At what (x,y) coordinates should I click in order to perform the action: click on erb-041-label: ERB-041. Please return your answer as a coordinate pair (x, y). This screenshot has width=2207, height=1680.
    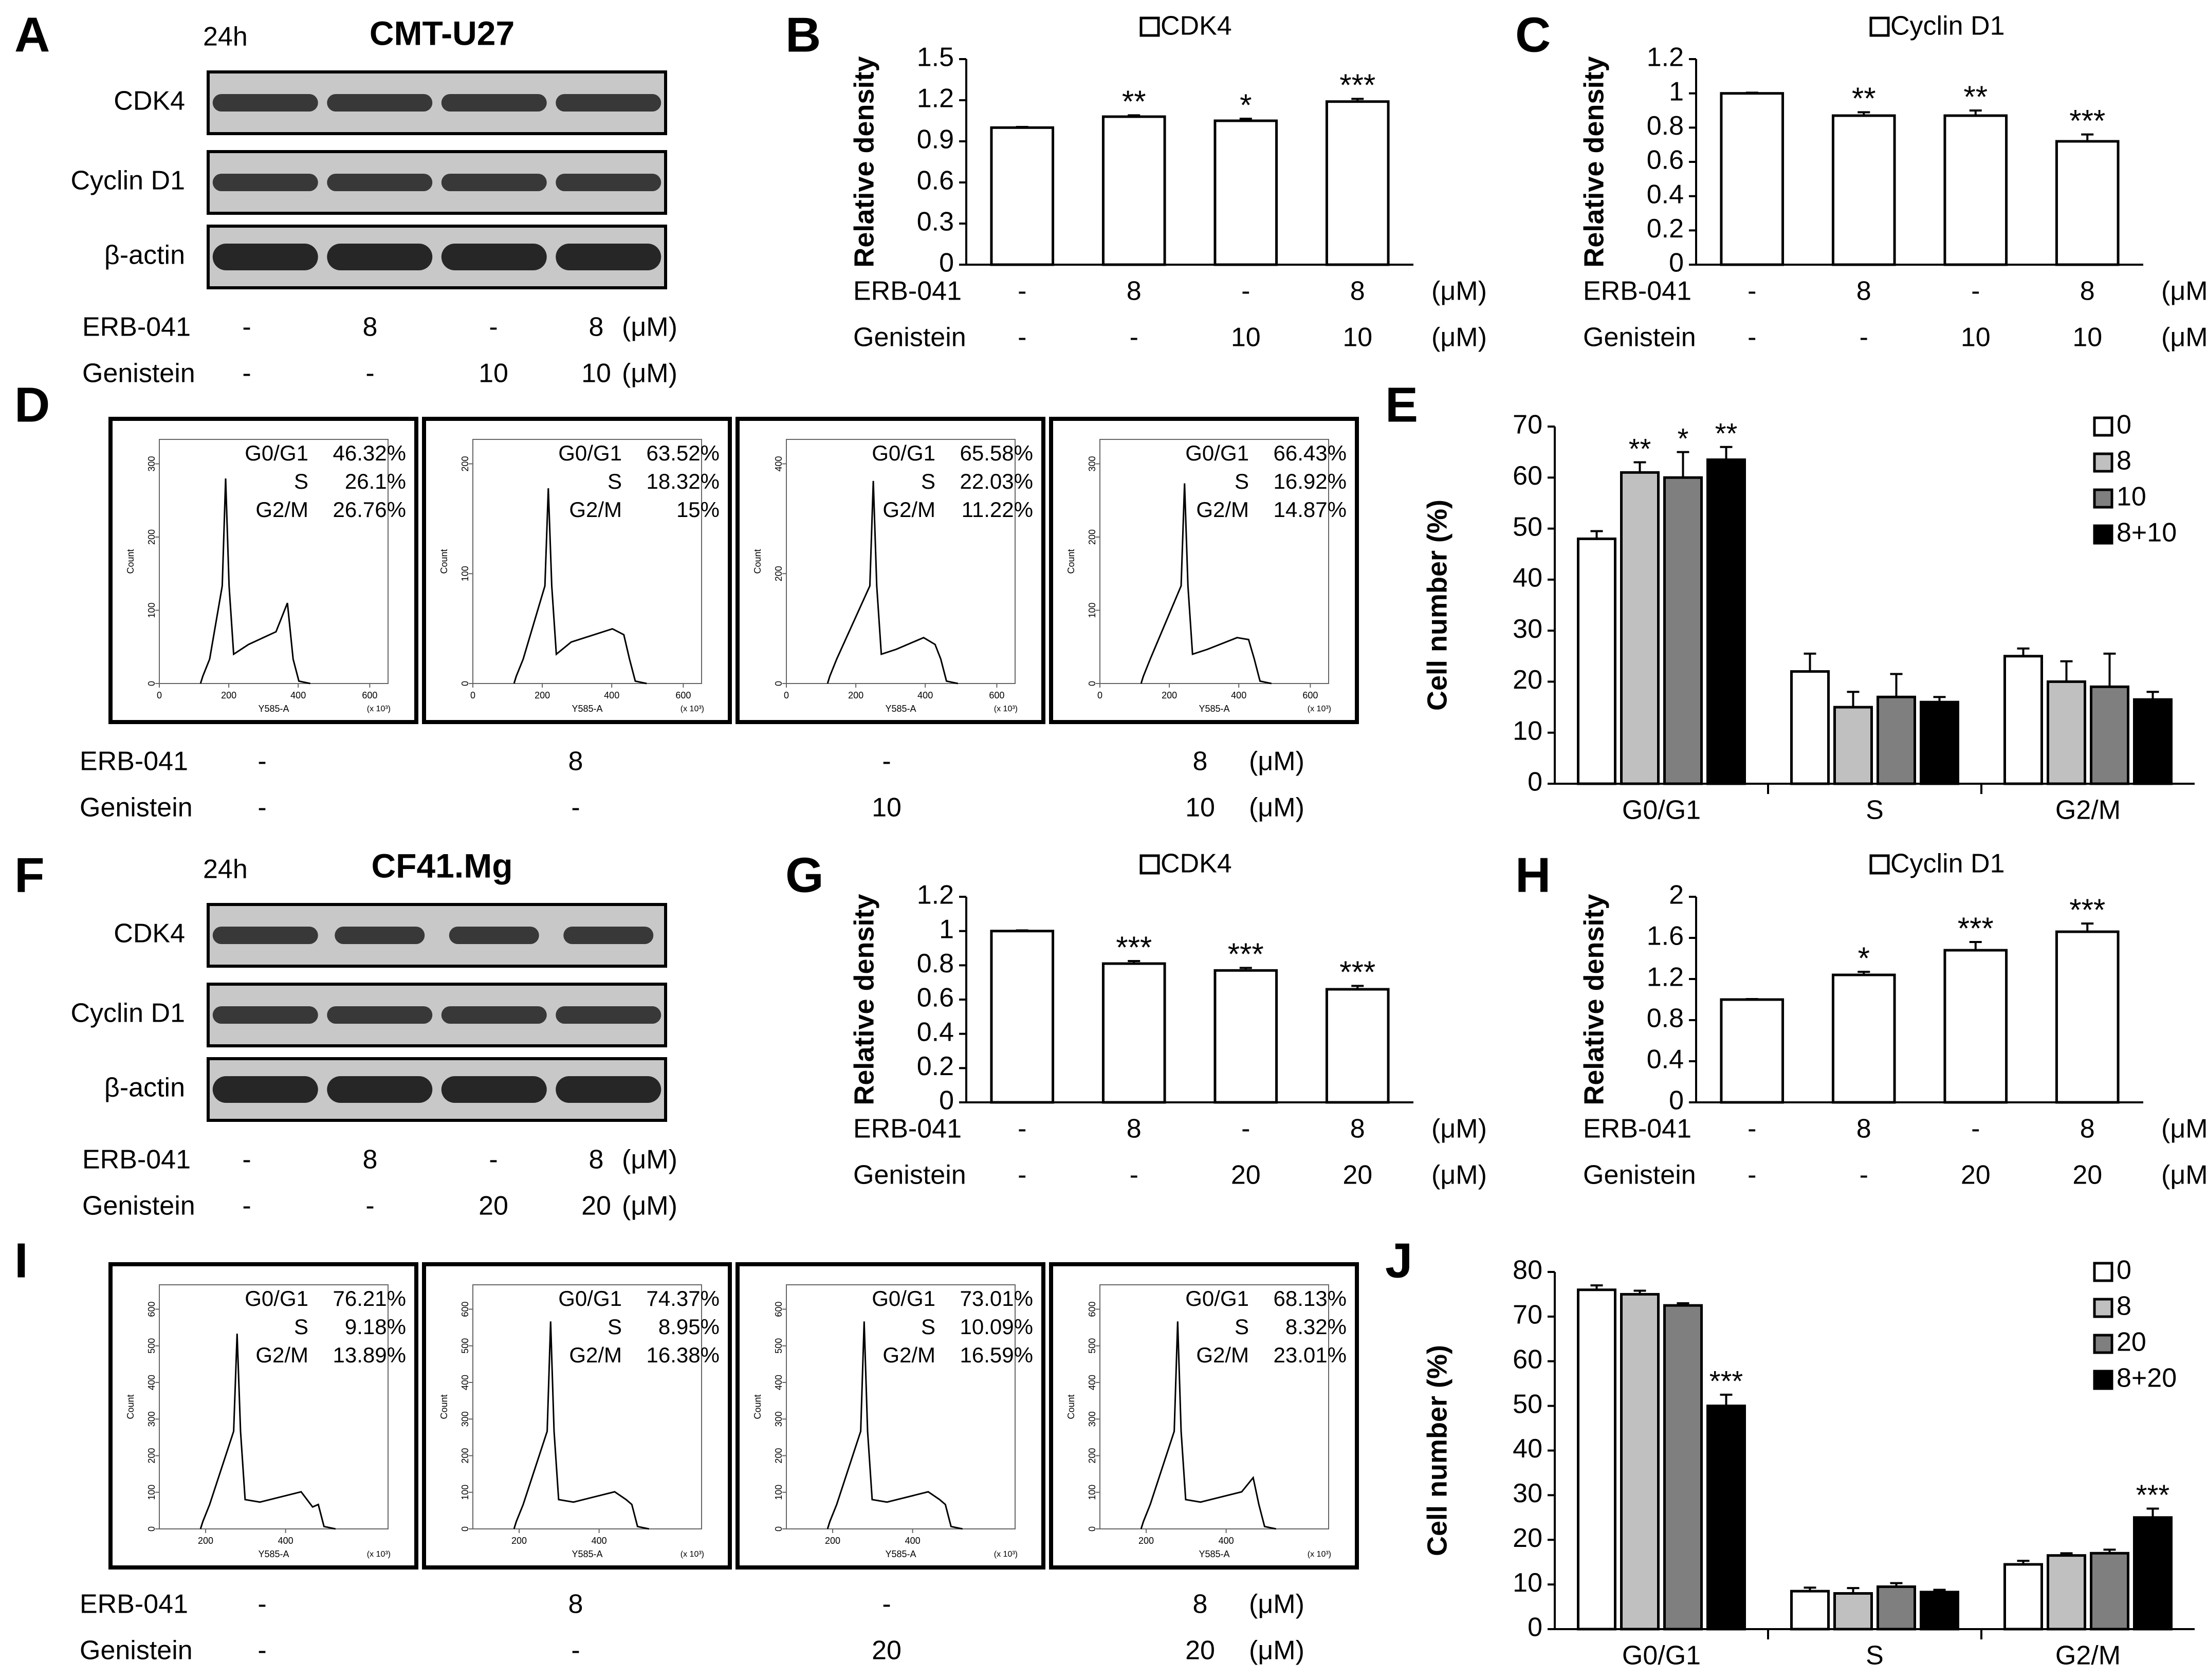
    Looking at the image, I should click on (136, 1160).